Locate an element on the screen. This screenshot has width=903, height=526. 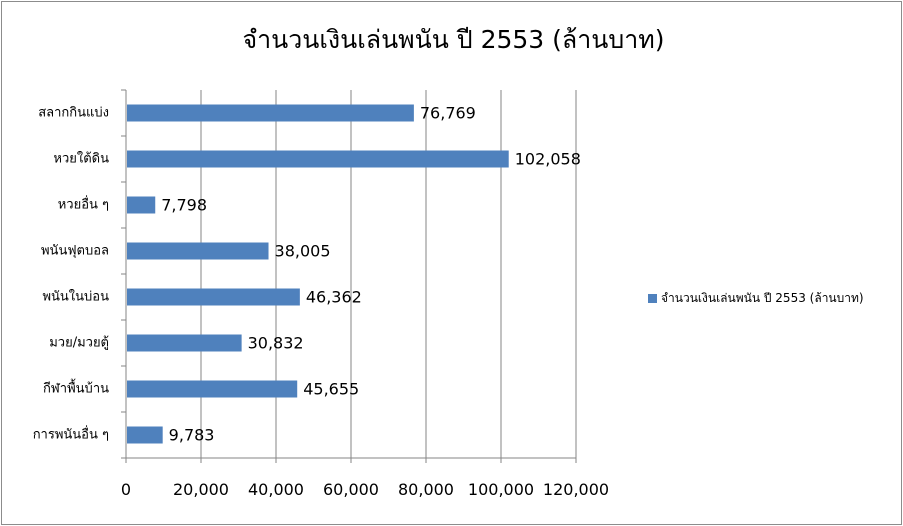
category-label: สลากกินแบ่ง is located at coordinates (73, 113).